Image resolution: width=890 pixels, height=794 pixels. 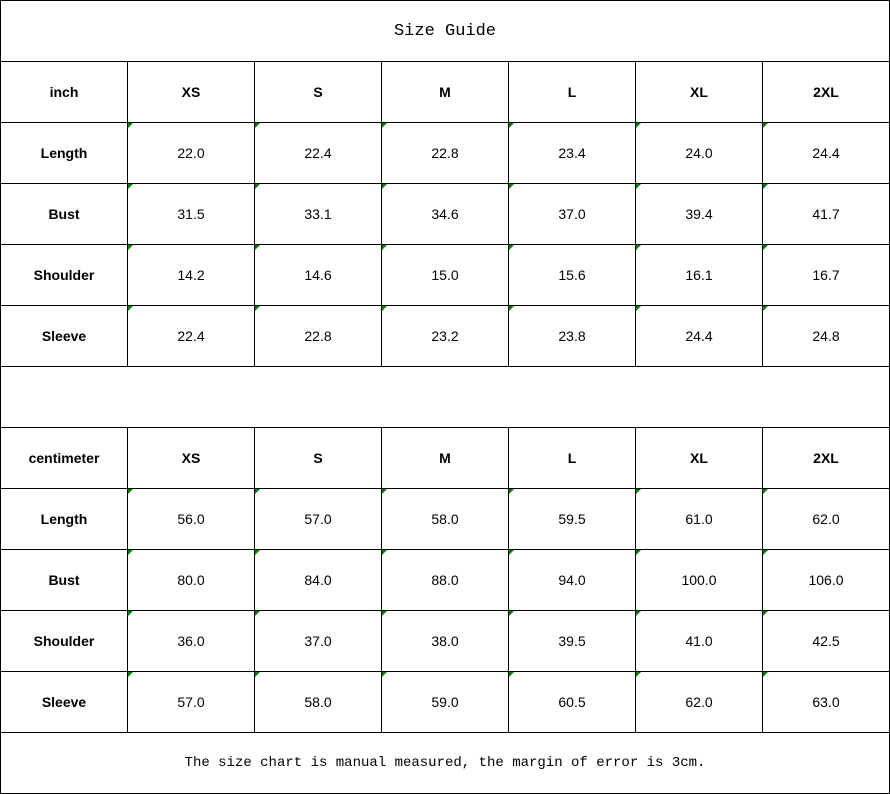 What do you see at coordinates (572, 702) in the screenshot?
I see `measurement-value: 60.5` at bounding box center [572, 702].